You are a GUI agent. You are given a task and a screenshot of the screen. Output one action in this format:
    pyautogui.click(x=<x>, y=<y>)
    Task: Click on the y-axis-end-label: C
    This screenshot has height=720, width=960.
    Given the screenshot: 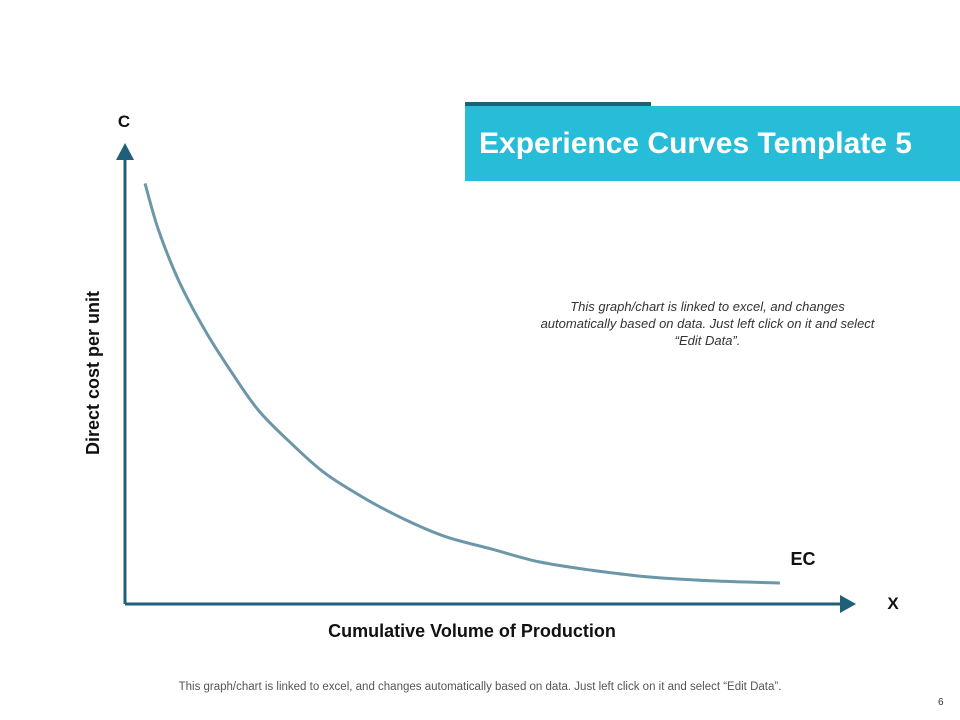 What is the action you would take?
    pyautogui.click(x=124, y=121)
    